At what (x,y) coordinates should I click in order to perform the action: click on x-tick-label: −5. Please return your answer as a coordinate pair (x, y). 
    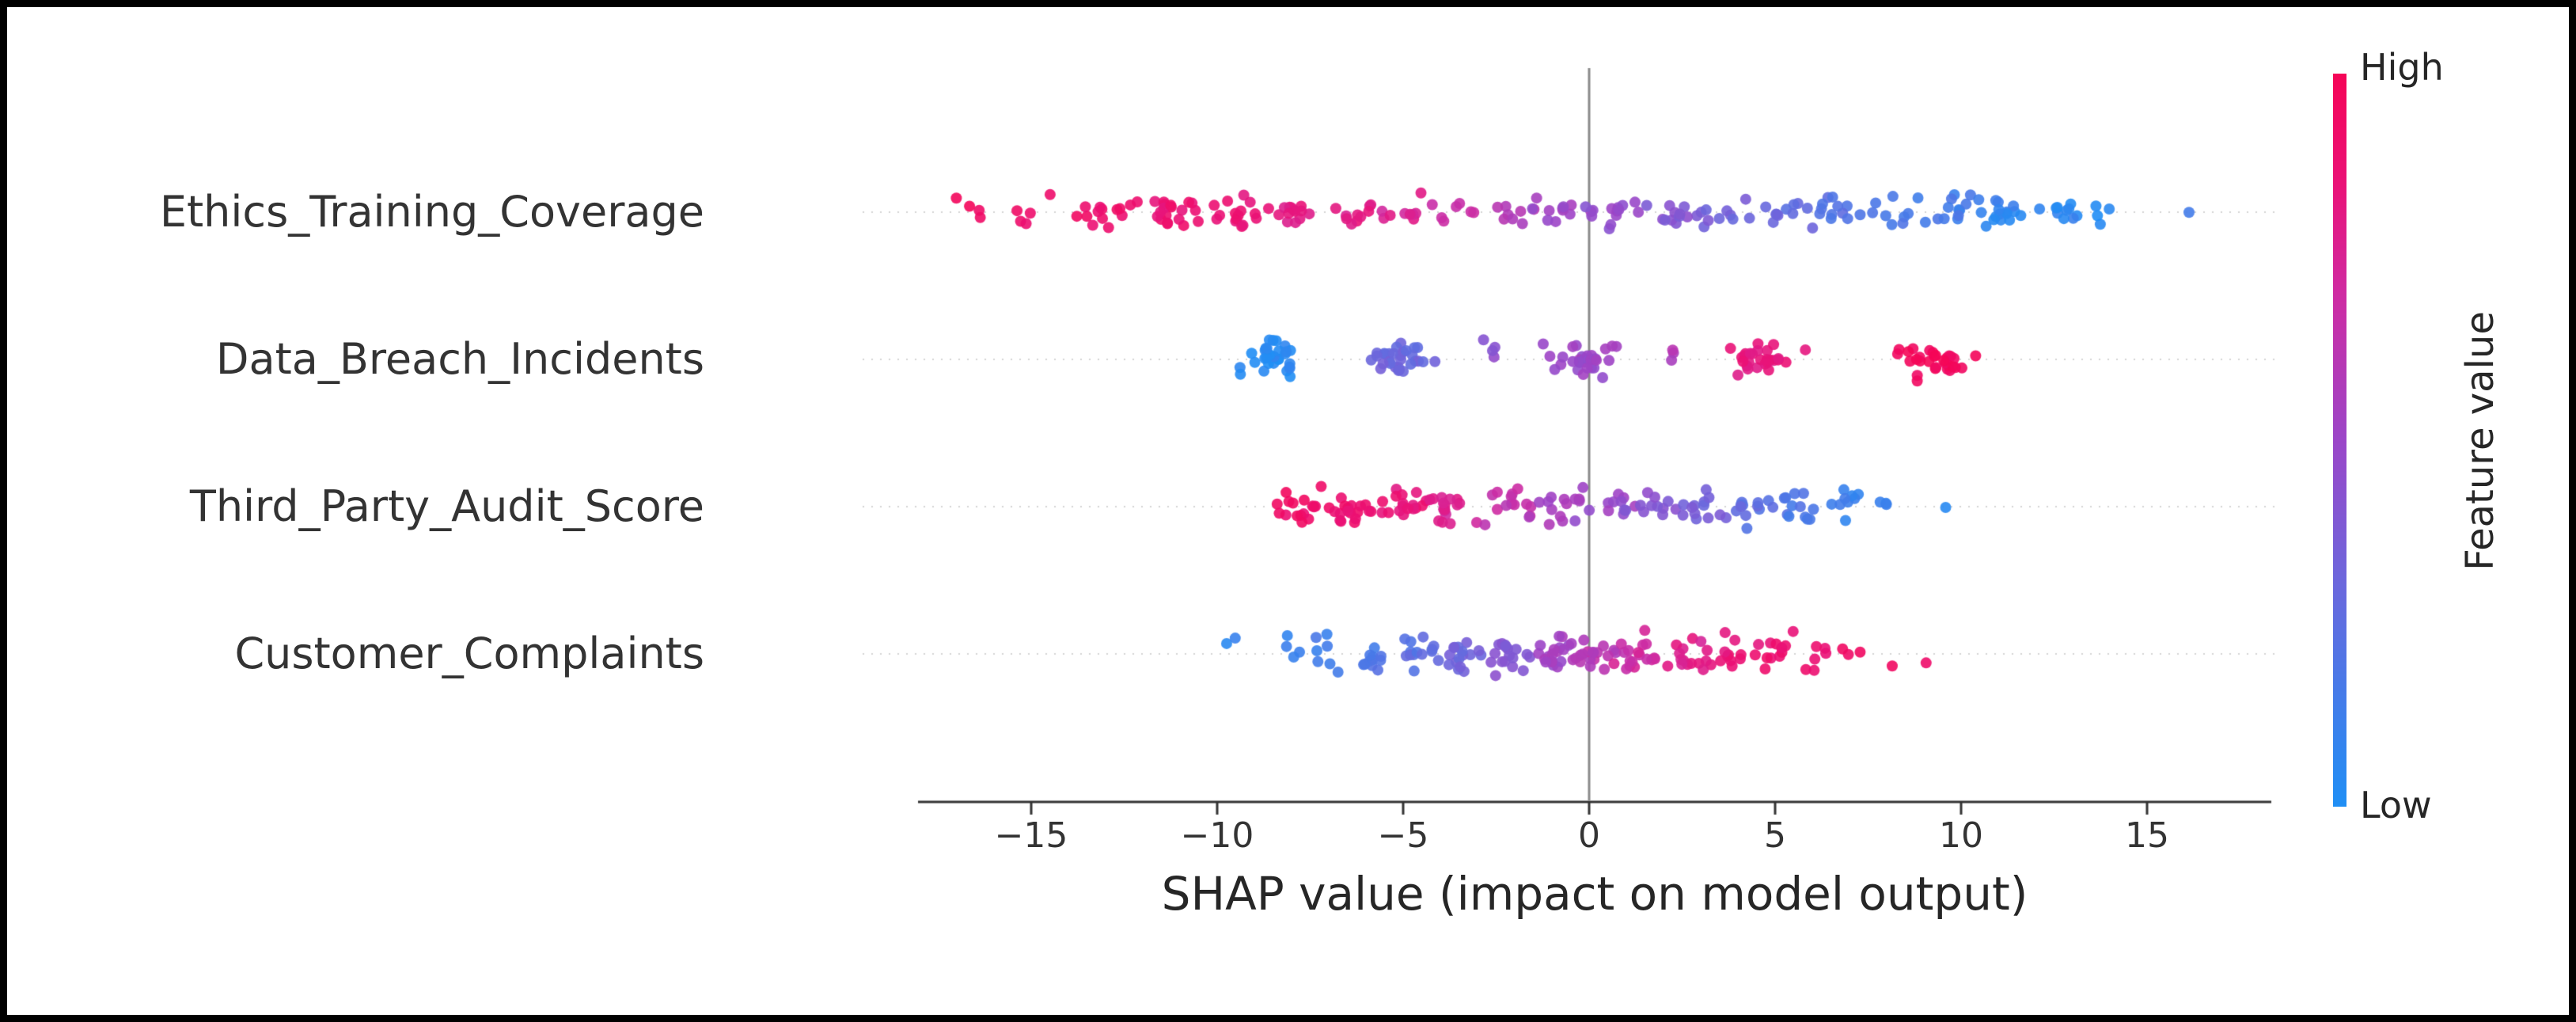
    Looking at the image, I should click on (1403, 836).